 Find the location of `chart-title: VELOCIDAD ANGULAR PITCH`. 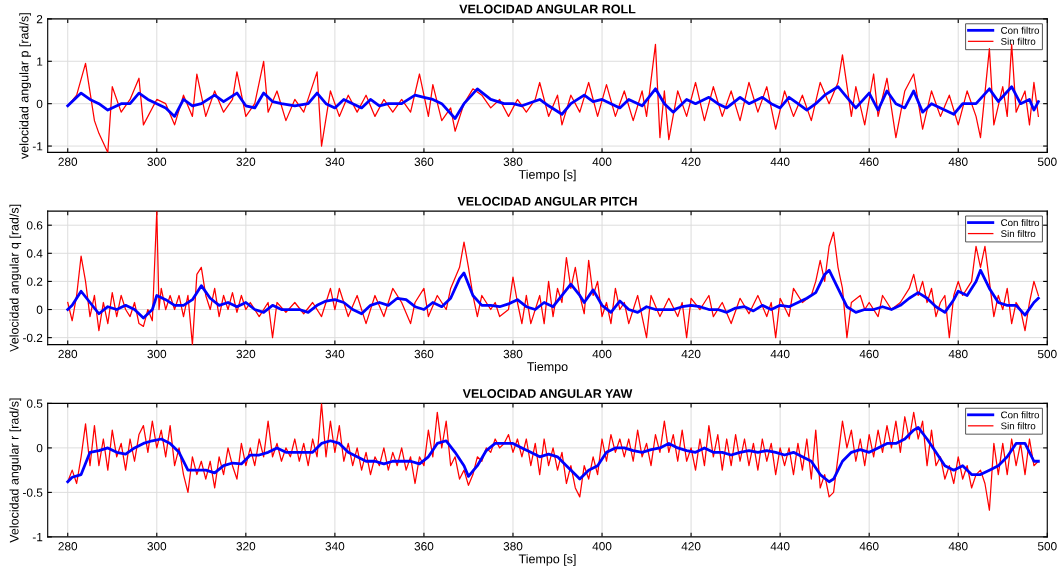

chart-title: VELOCIDAD ANGULAR PITCH is located at coordinates (547, 201).